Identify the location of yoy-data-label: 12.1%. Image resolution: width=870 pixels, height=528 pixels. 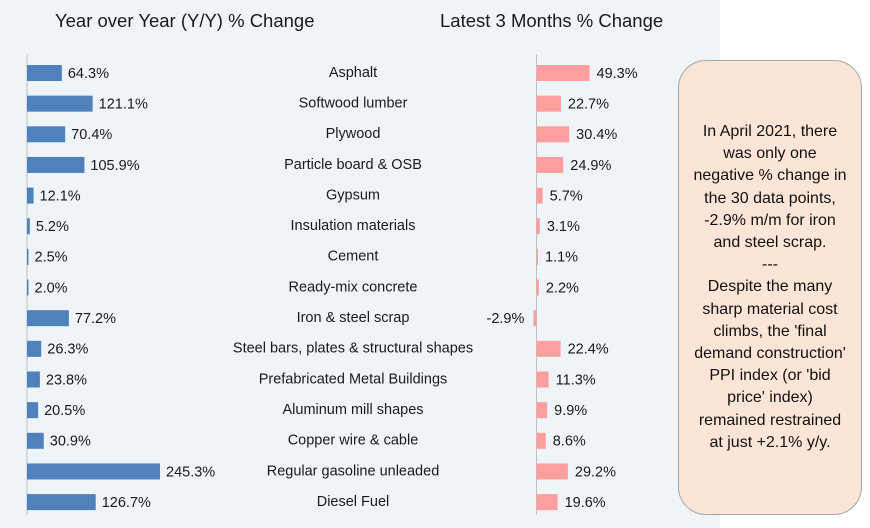
(60, 196).